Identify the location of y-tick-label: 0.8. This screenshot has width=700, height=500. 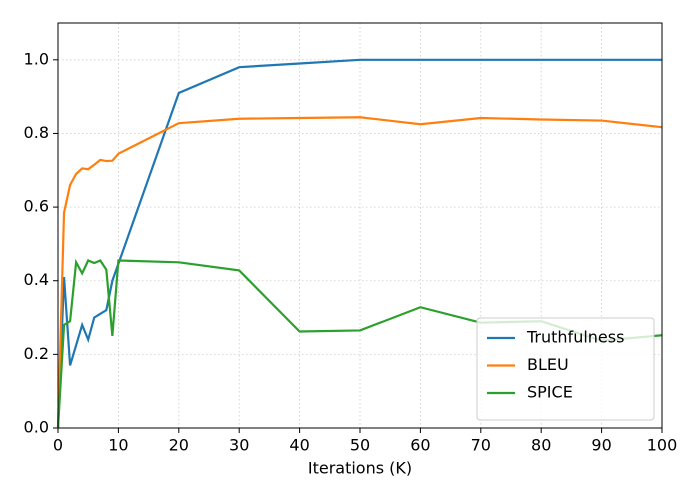
(36, 132).